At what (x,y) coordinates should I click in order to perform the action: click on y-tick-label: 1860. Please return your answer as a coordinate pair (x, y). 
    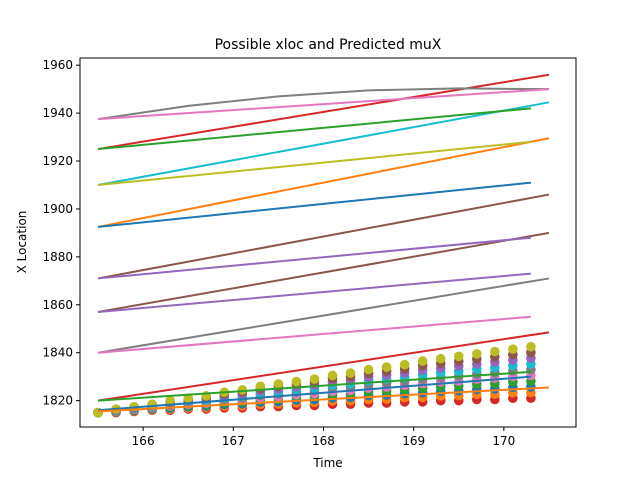
    Looking at the image, I should click on (57, 305).